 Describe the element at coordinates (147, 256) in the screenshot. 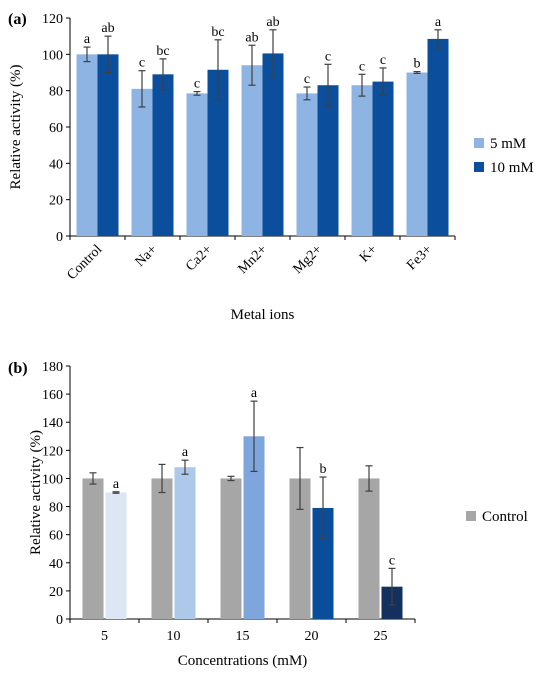

I see `x-tick-label: Na+` at that location.